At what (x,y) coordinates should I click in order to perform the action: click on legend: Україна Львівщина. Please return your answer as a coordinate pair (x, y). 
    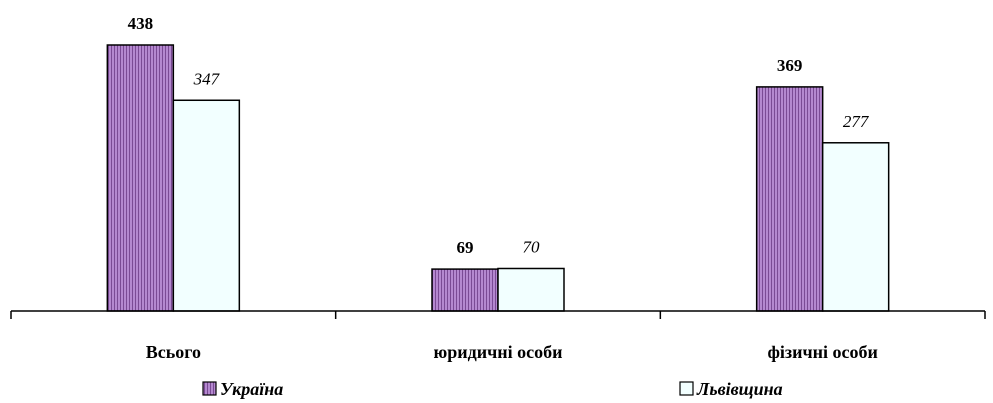
    Looking at the image, I should click on (492, 389).